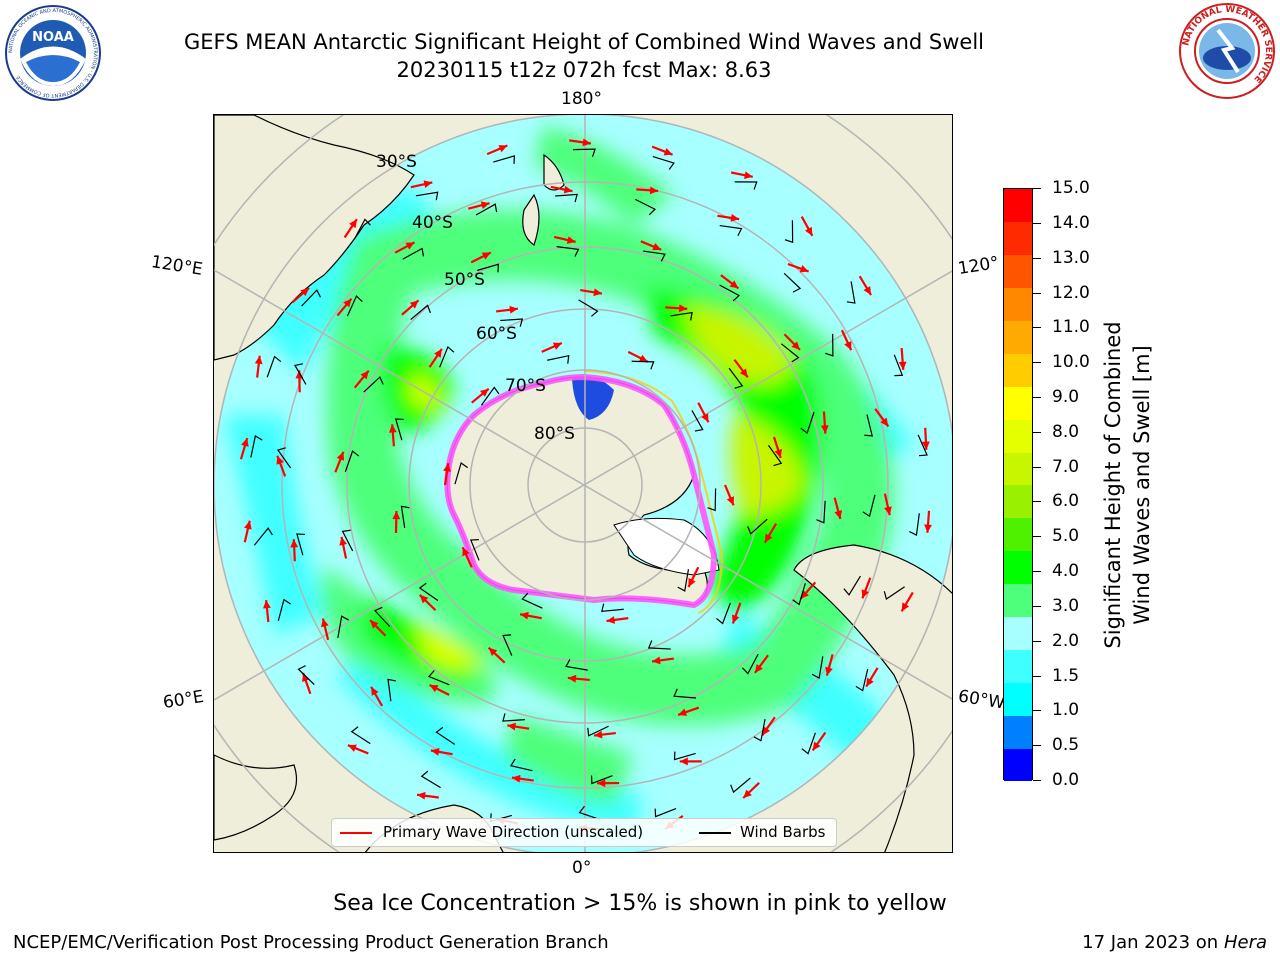 This screenshot has height=960, width=1280. What do you see at coordinates (356, 833) in the screenshot?
I see `wave-direction-swatch` at bounding box center [356, 833].